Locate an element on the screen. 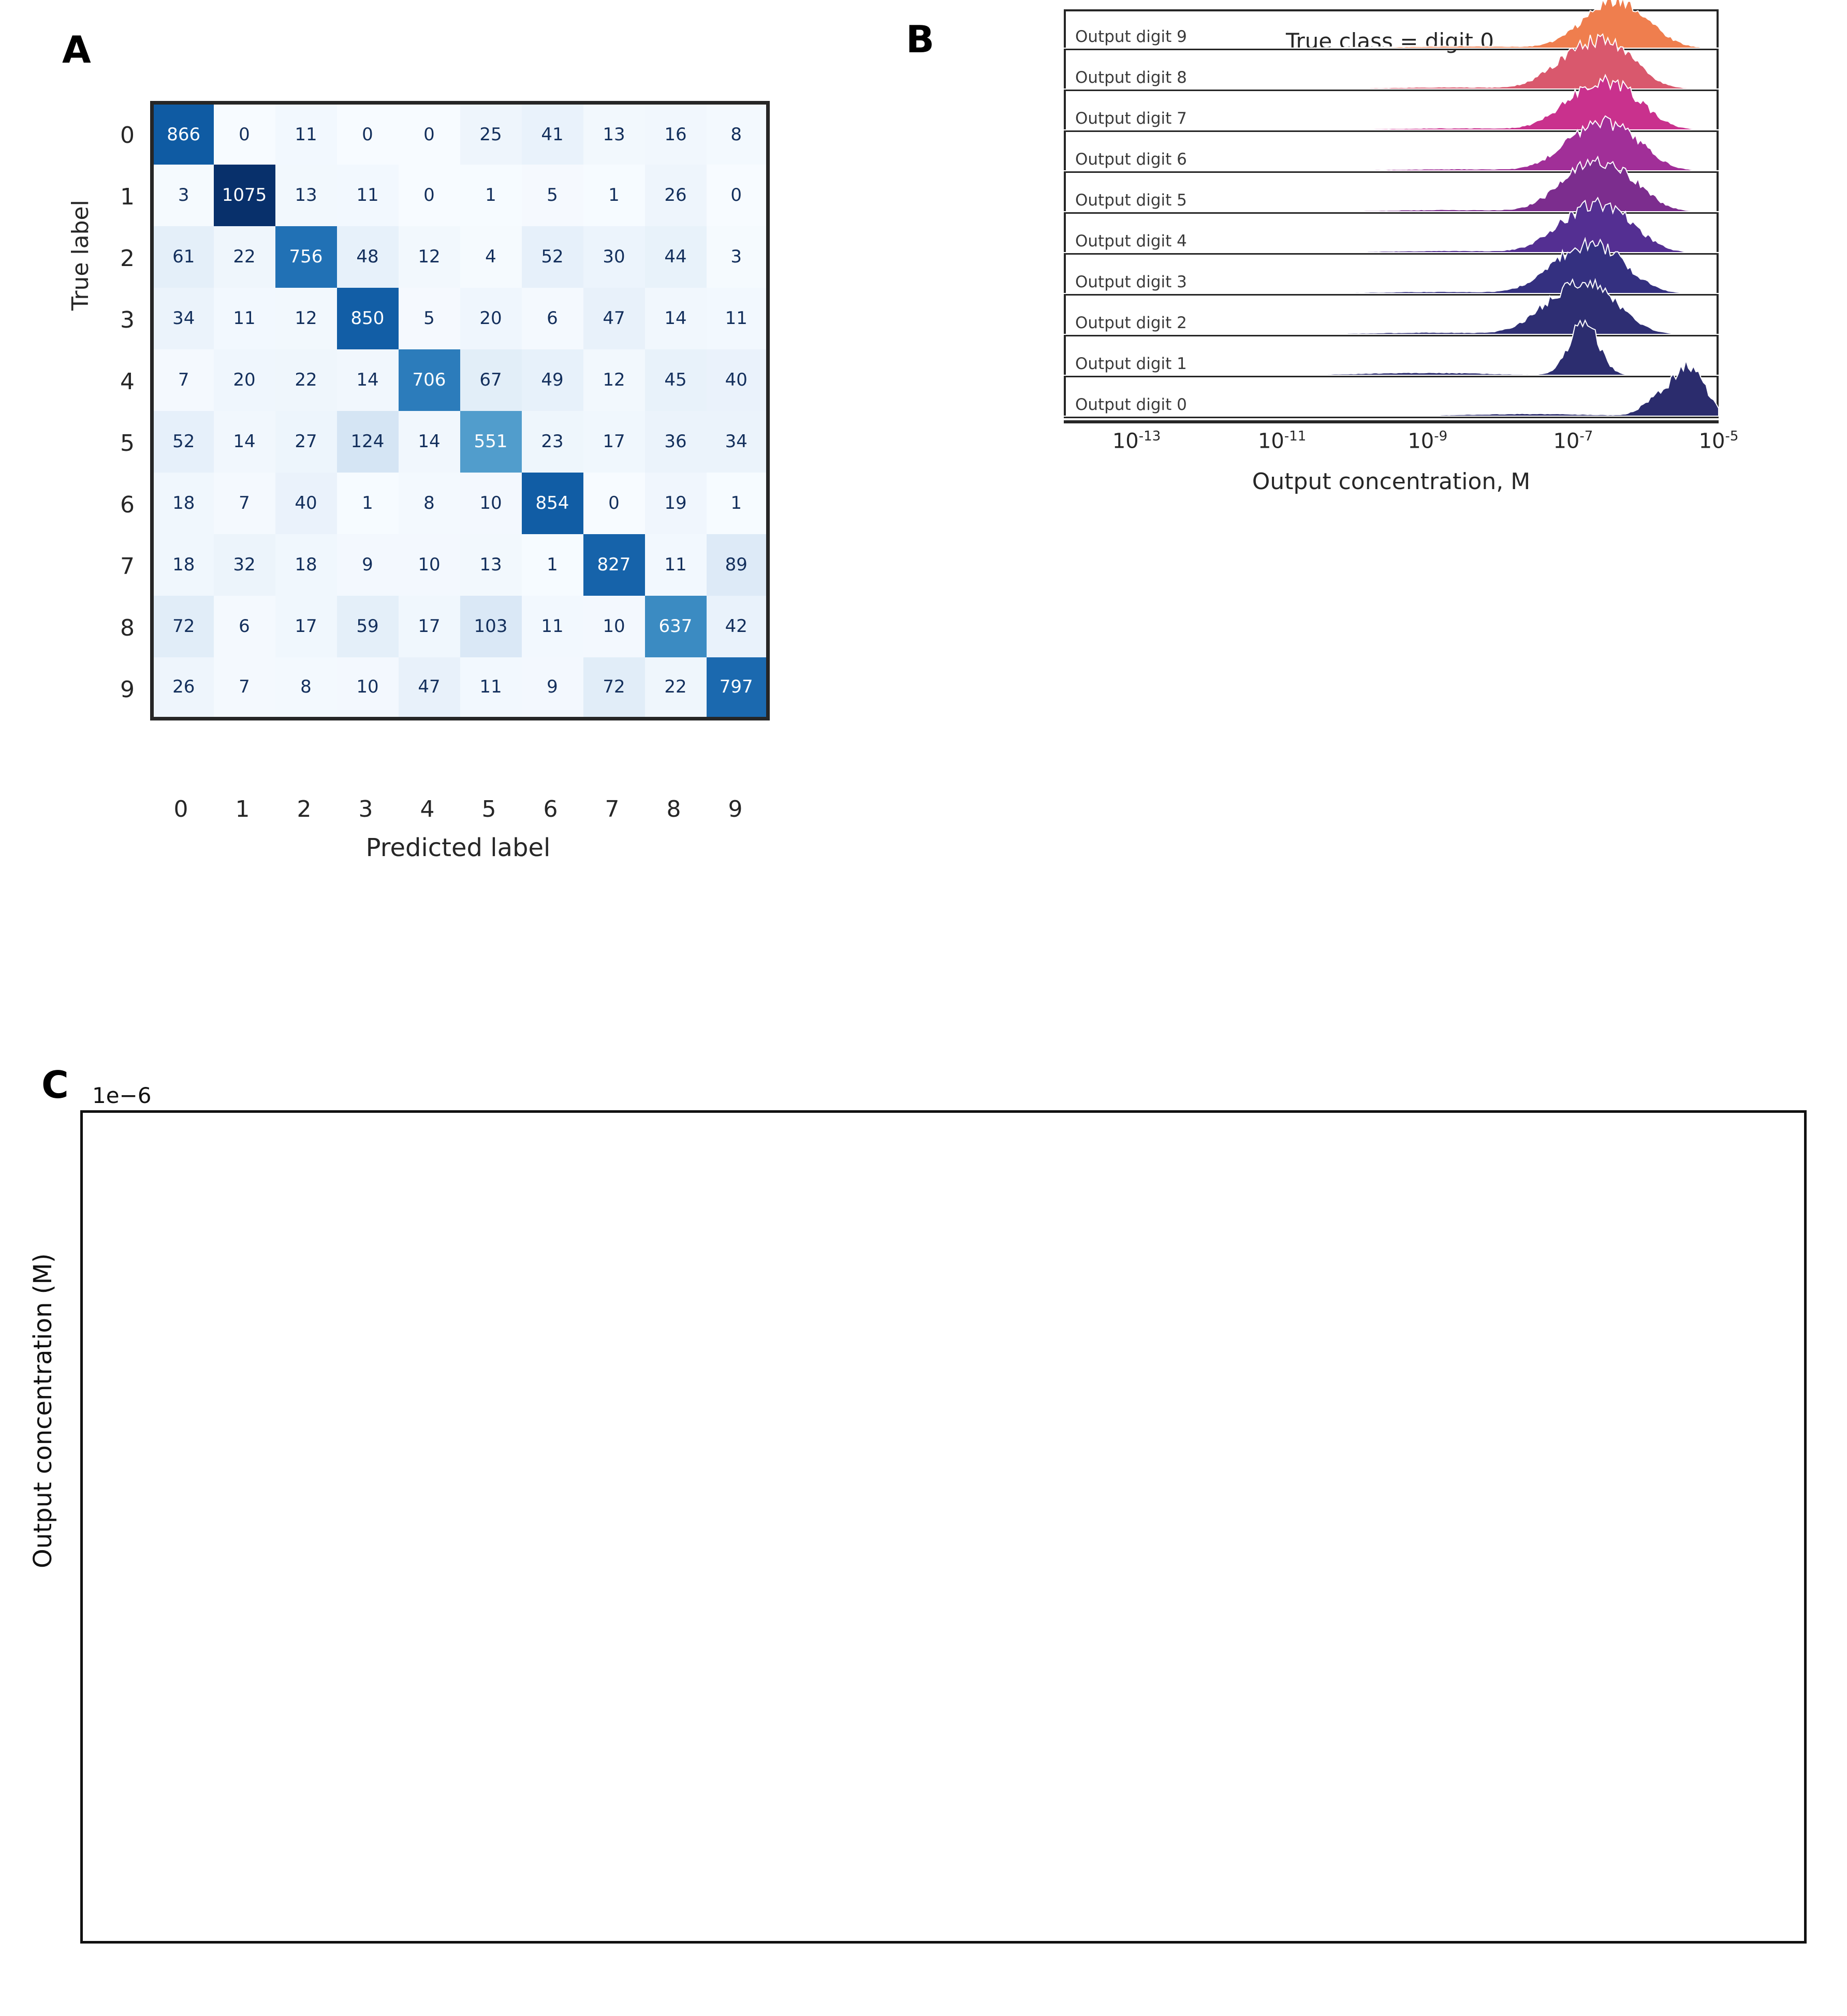 This screenshot has width=1847, height=2016. confusion-matrix-x-tick: 1 is located at coordinates (242, 809).